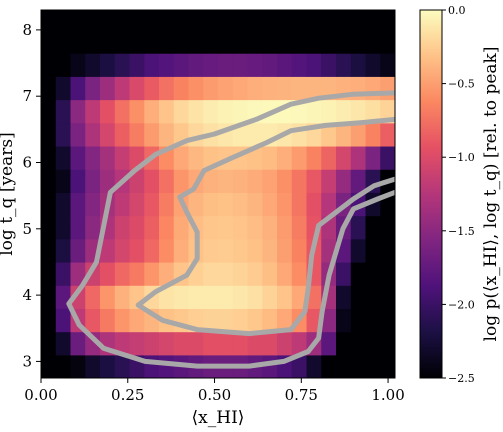  I want to click on x-axis-label: ⟨x_HI⟩, so click(218, 418).